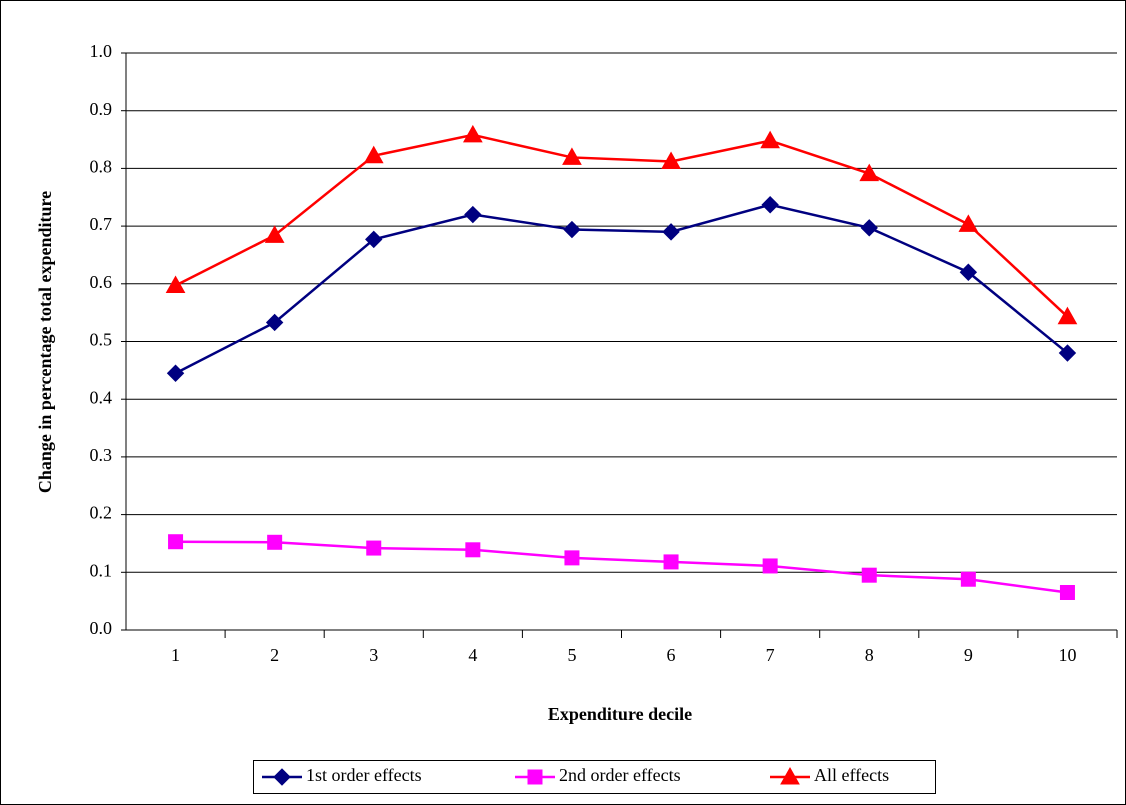 Image resolution: width=1126 pixels, height=805 pixels. Describe the element at coordinates (770, 655) in the screenshot. I see `x-tick-label: 7` at that location.